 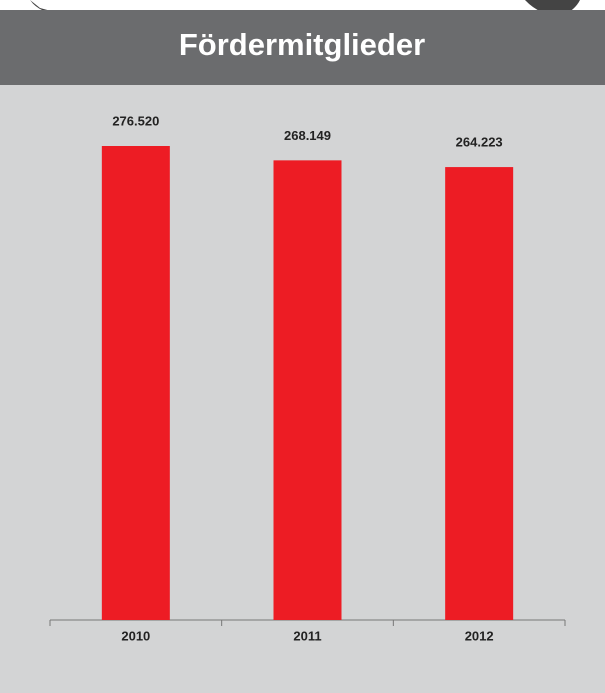 What do you see at coordinates (479, 635) in the screenshot?
I see `x-tick-label: 2012` at bounding box center [479, 635].